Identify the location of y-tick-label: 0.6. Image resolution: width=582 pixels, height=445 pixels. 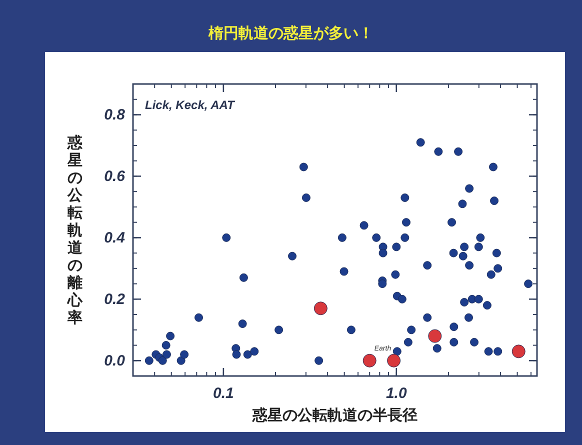
(115, 177).